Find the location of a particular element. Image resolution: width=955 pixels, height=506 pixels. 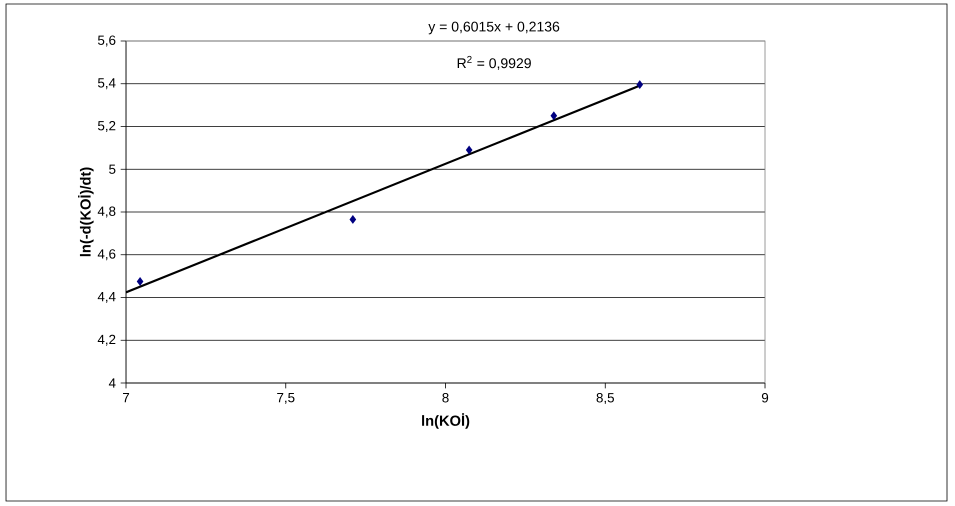

x-tick-label: 8 is located at coordinates (445, 397).